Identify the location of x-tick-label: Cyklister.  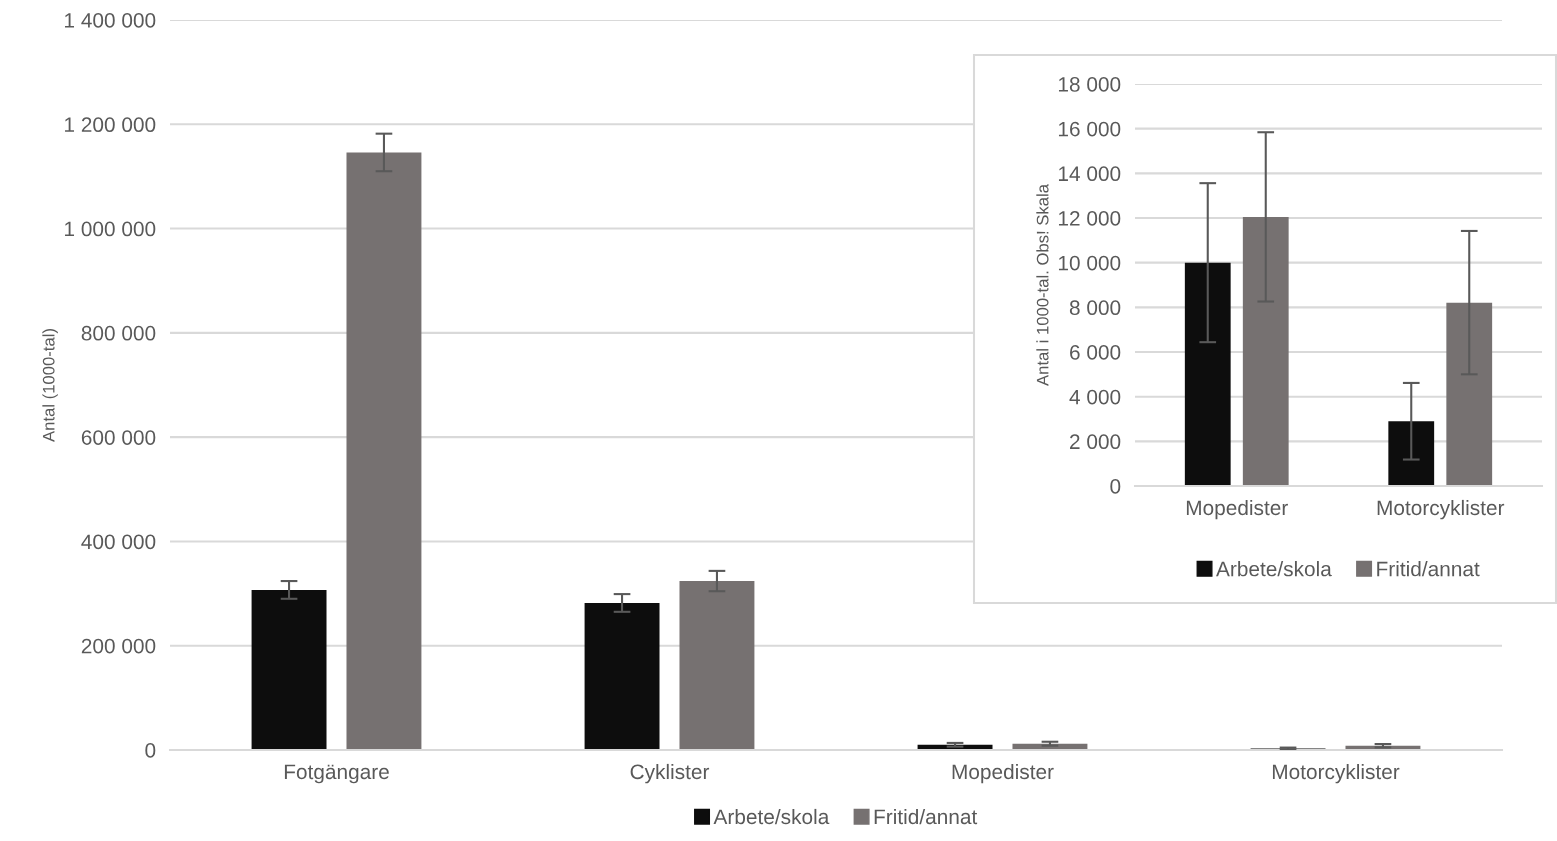
(670, 773).